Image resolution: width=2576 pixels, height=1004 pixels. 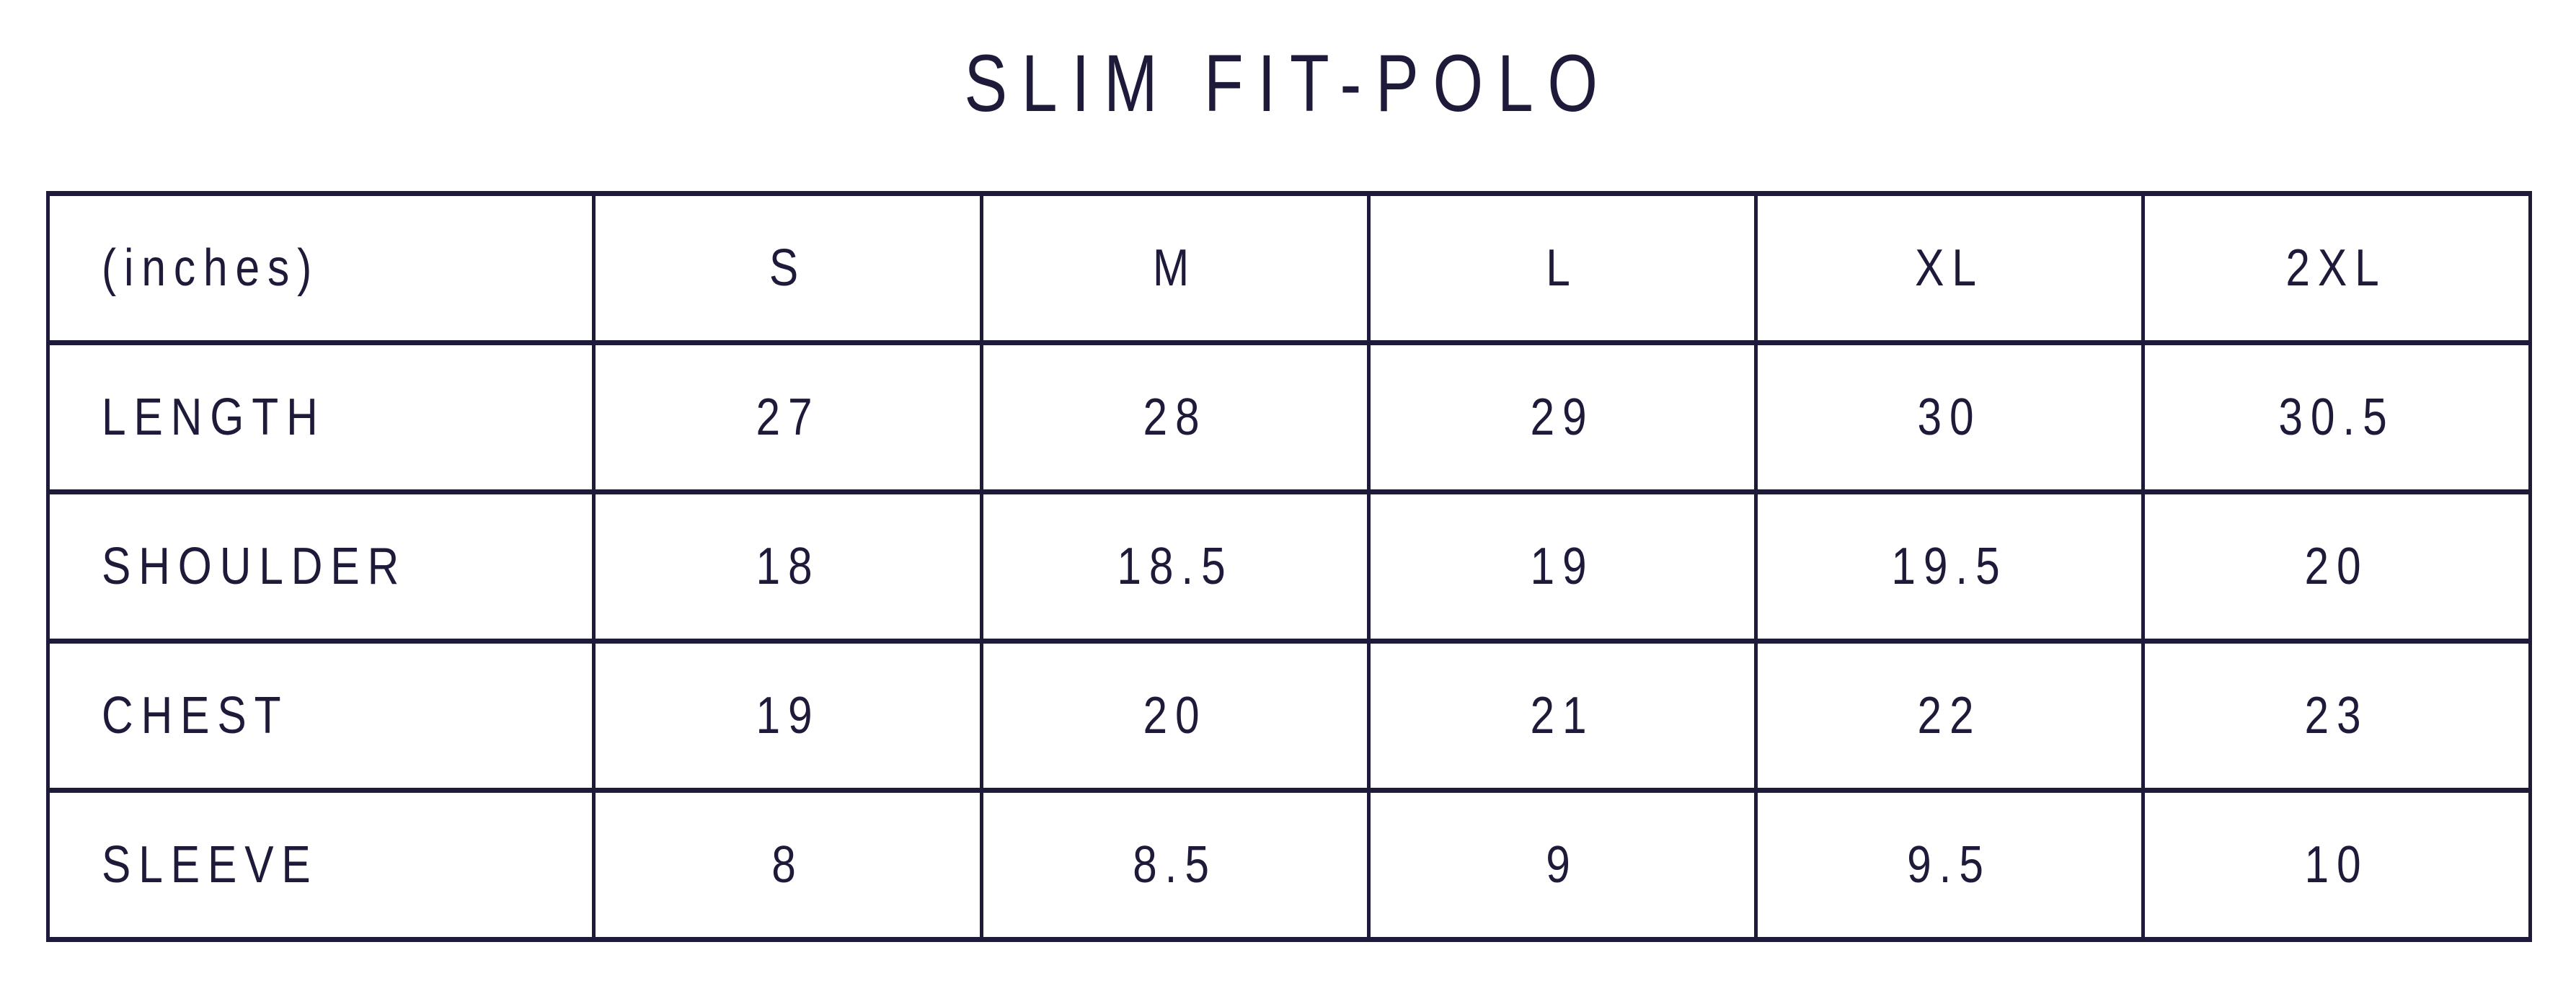 I want to click on cell-shoulder-2xl-text: 20, so click(x=2336, y=566).